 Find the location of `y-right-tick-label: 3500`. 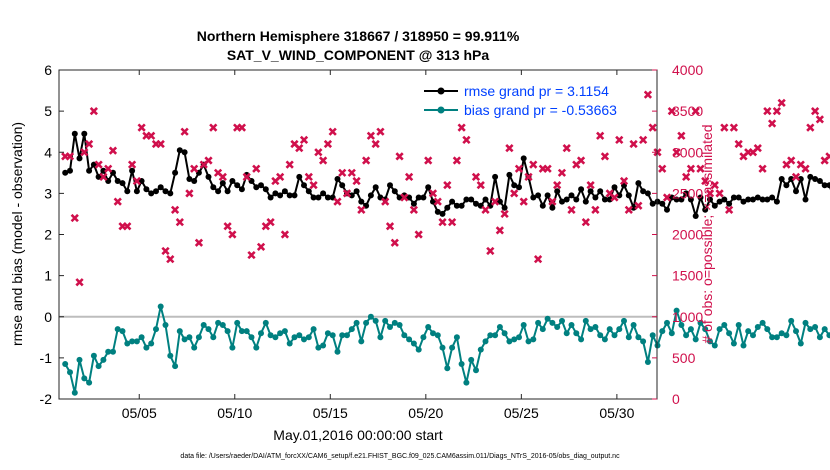

y-right-tick-label: 3500 is located at coordinates (687, 111).